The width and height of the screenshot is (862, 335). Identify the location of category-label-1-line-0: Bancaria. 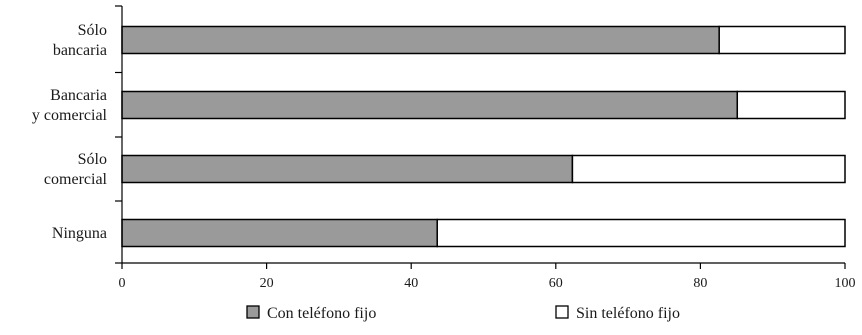
(78, 95).